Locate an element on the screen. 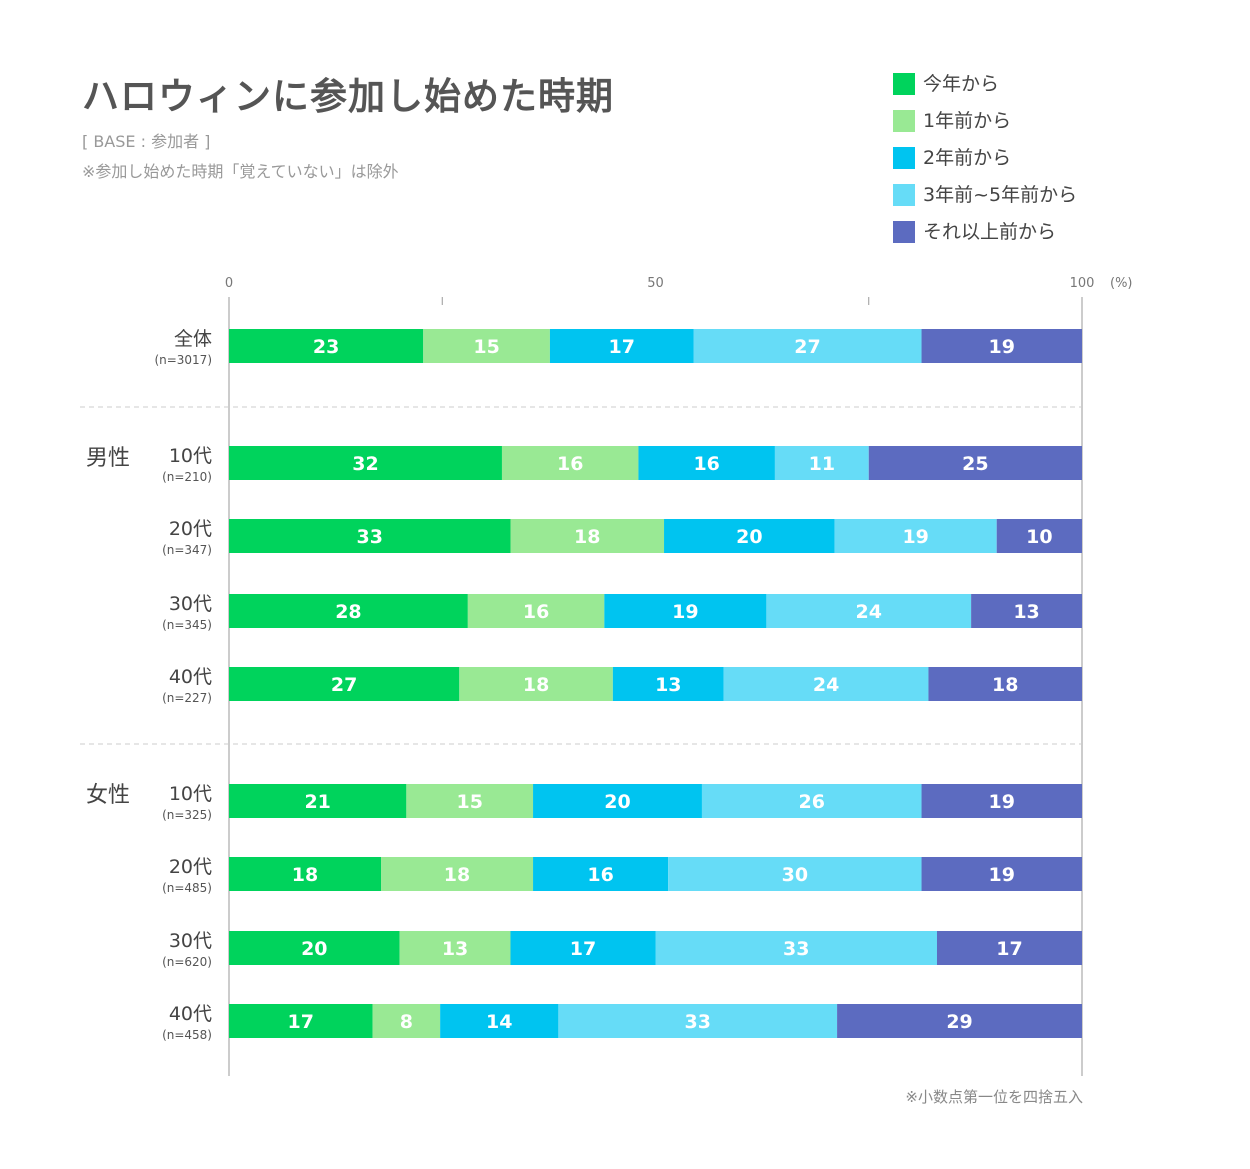 The width and height of the screenshot is (1250, 1169). row-sample-size: (n=347) is located at coordinates (187, 550).